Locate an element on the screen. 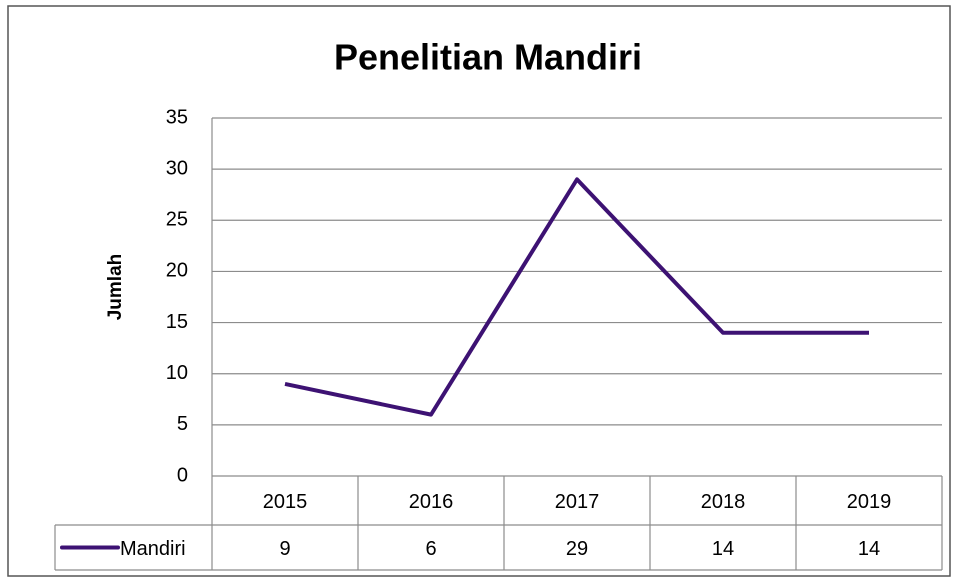  y-tick-label: 5 is located at coordinates (182, 424).